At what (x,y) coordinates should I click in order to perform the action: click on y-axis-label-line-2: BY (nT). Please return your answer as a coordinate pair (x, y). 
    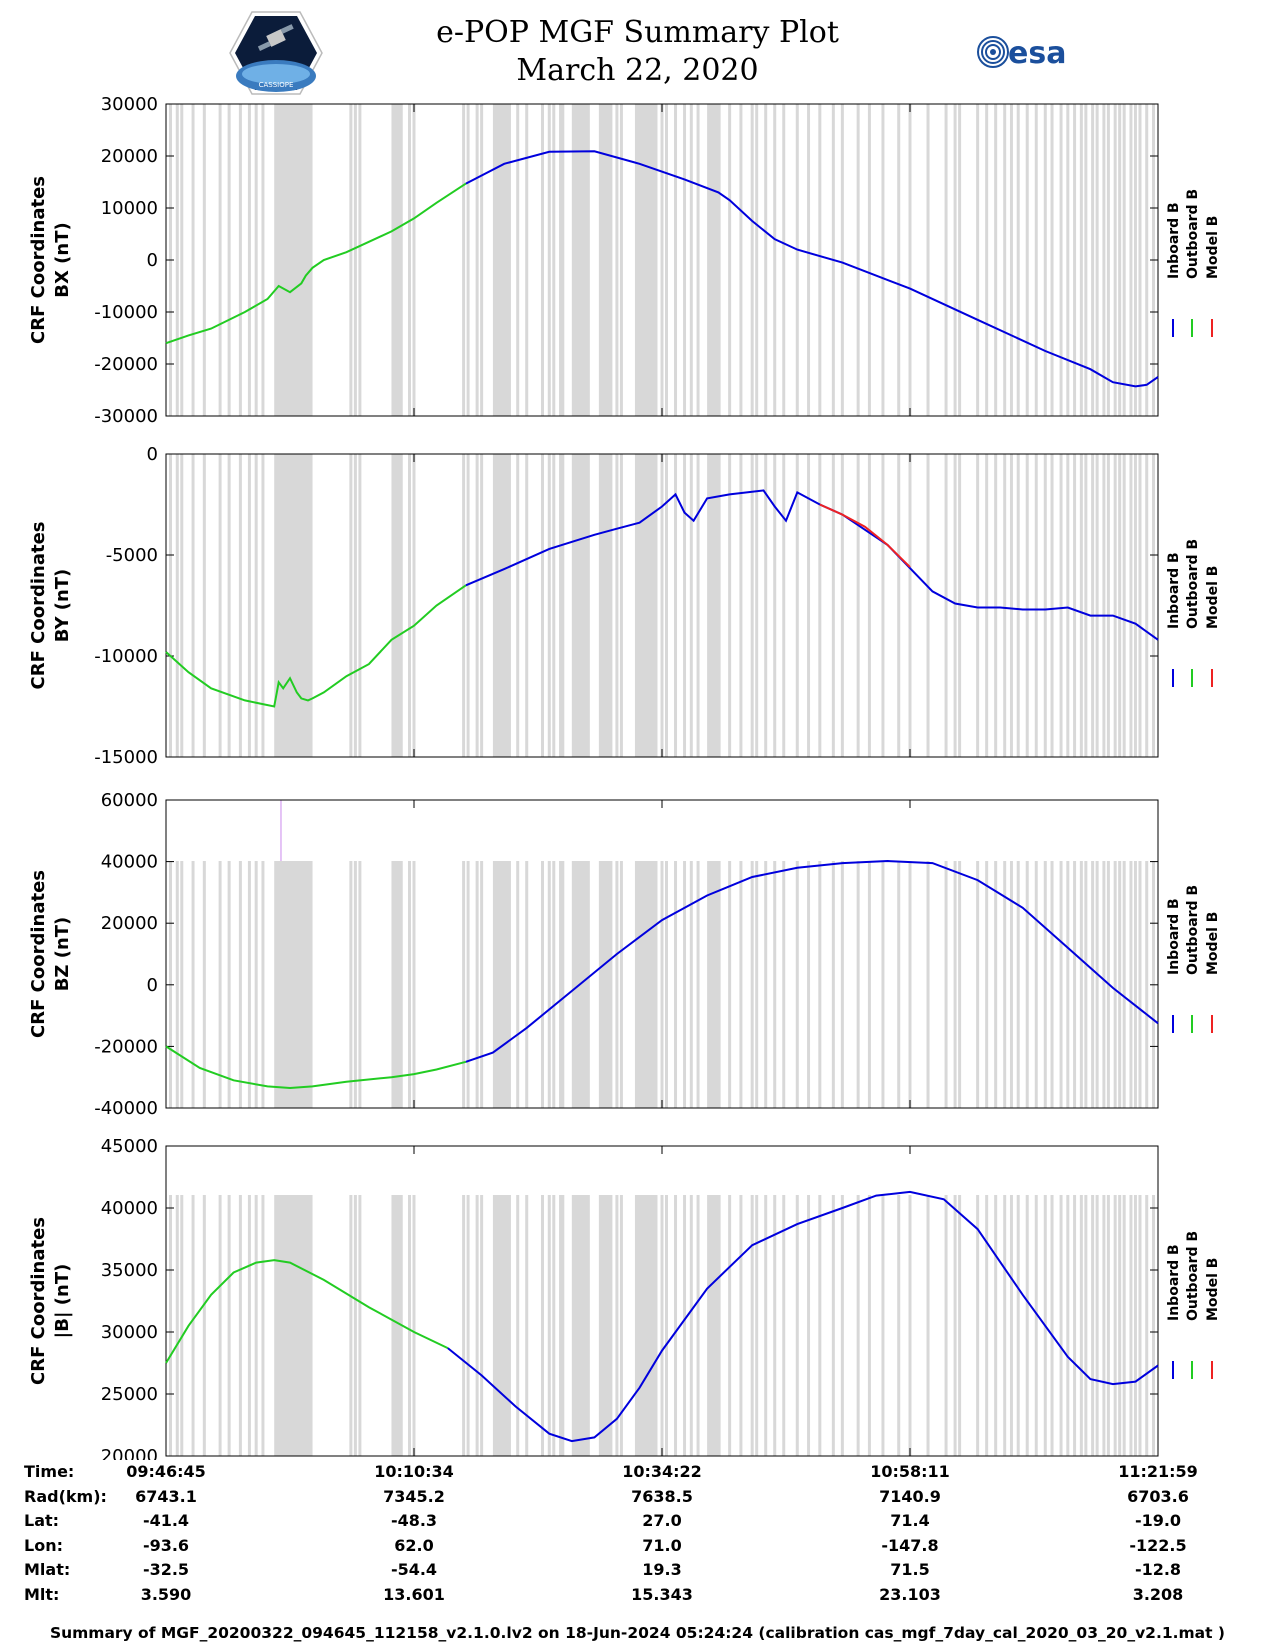
    Looking at the image, I should click on (62, 606).